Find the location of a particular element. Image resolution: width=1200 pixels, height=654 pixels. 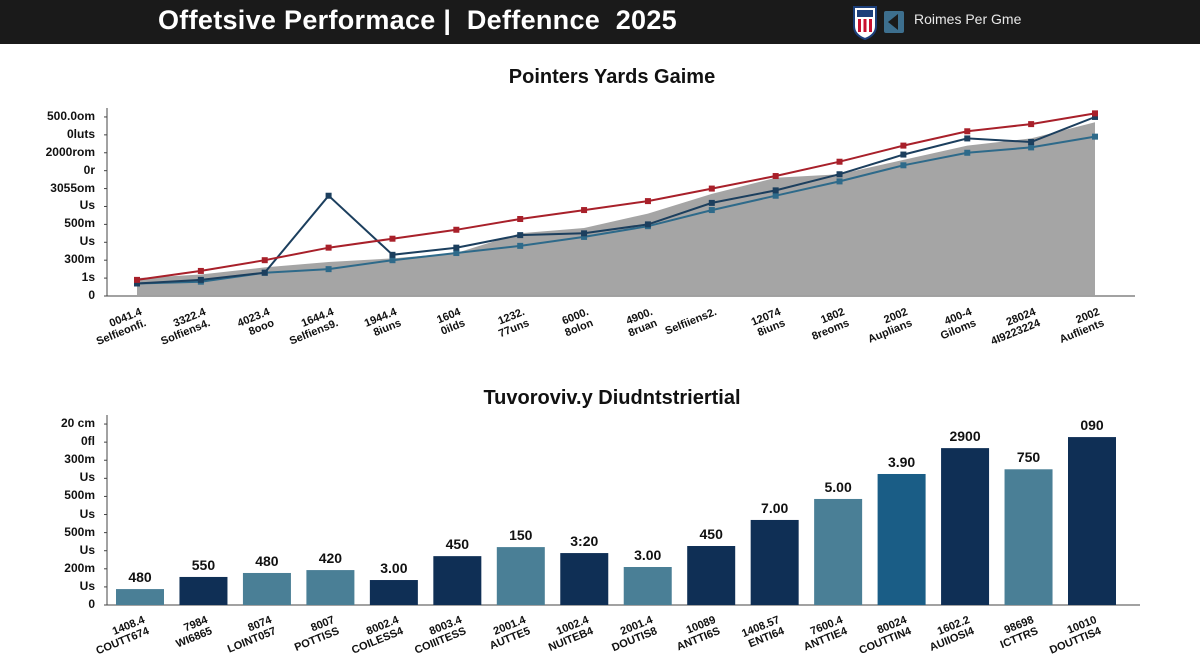

y-tick-label: 2000rom is located at coordinates (70, 151).